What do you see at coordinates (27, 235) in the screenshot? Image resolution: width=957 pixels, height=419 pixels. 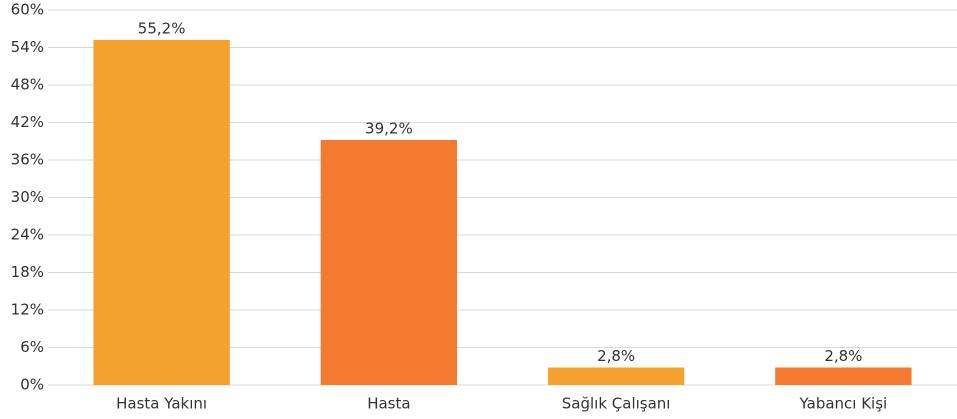 I see `y-tick-label: 24%` at bounding box center [27, 235].